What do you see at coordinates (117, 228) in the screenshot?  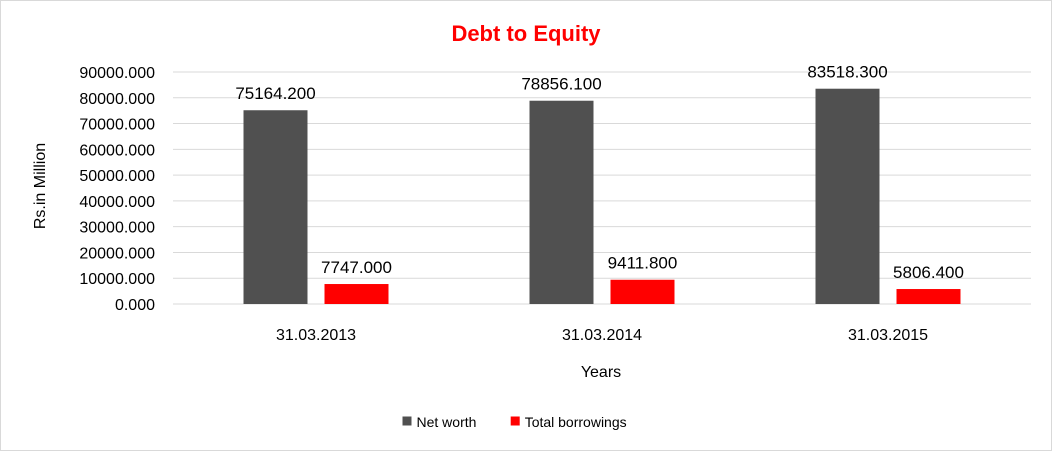 I see `y-tick-label: 30000.000` at bounding box center [117, 228].